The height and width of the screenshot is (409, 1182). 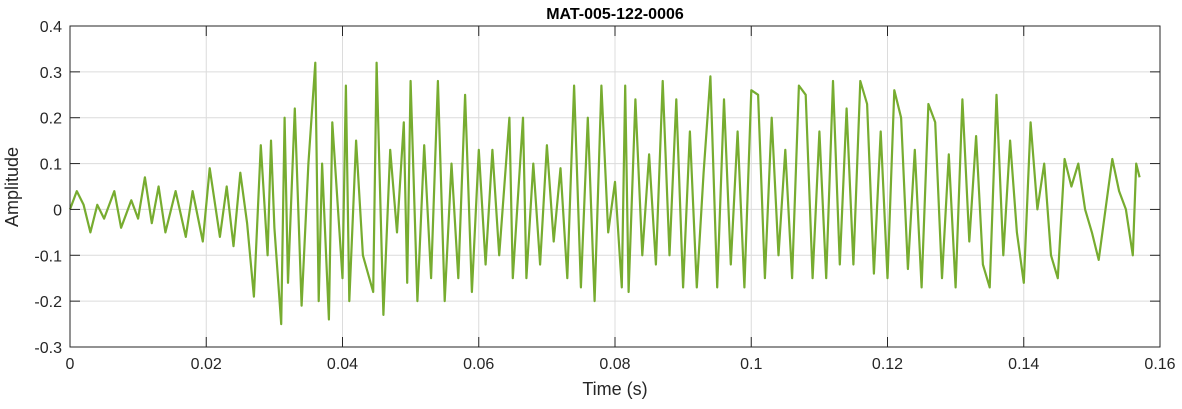 What do you see at coordinates (1159, 364) in the screenshot?
I see `x-tick-label: 0.16` at bounding box center [1159, 364].